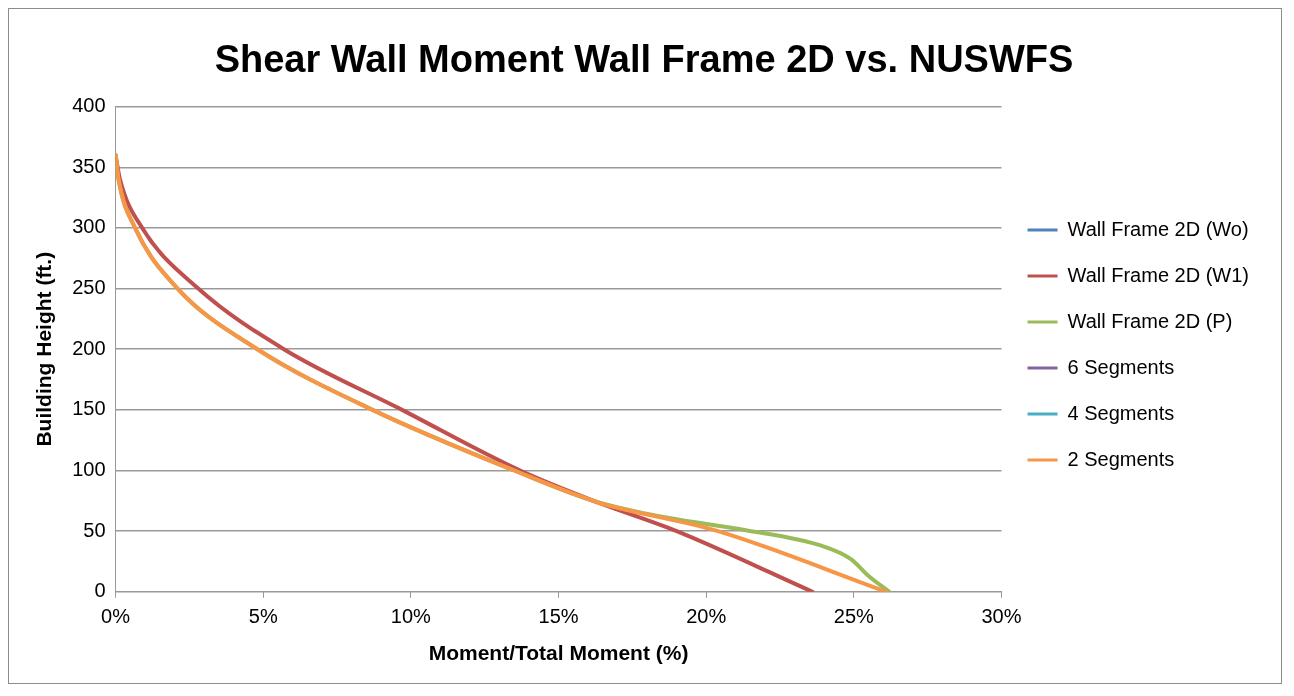 The width and height of the screenshot is (1294, 696). I want to click on legend-label: 2 Segments, so click(1121, 458).